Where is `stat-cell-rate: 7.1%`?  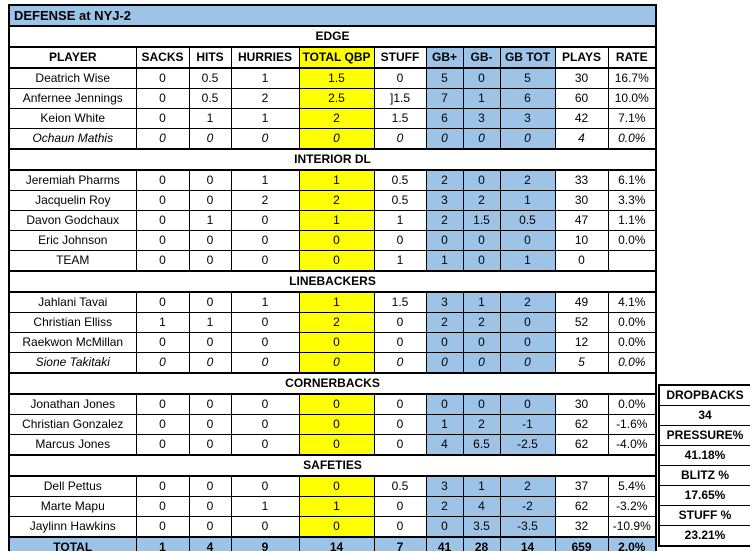 stat-cell-rate: 7.1% is located at coordinates (632, 118).